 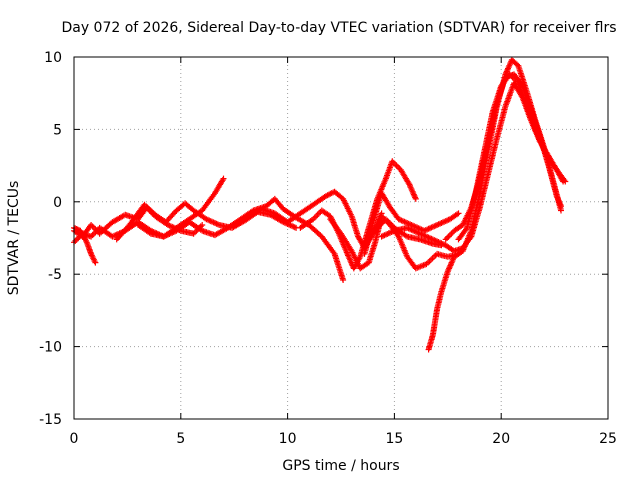 What do you see at coordinates (57, 203) in the screenshot?
I see `y-tick-label: 0` at bounding box center [57, 203].